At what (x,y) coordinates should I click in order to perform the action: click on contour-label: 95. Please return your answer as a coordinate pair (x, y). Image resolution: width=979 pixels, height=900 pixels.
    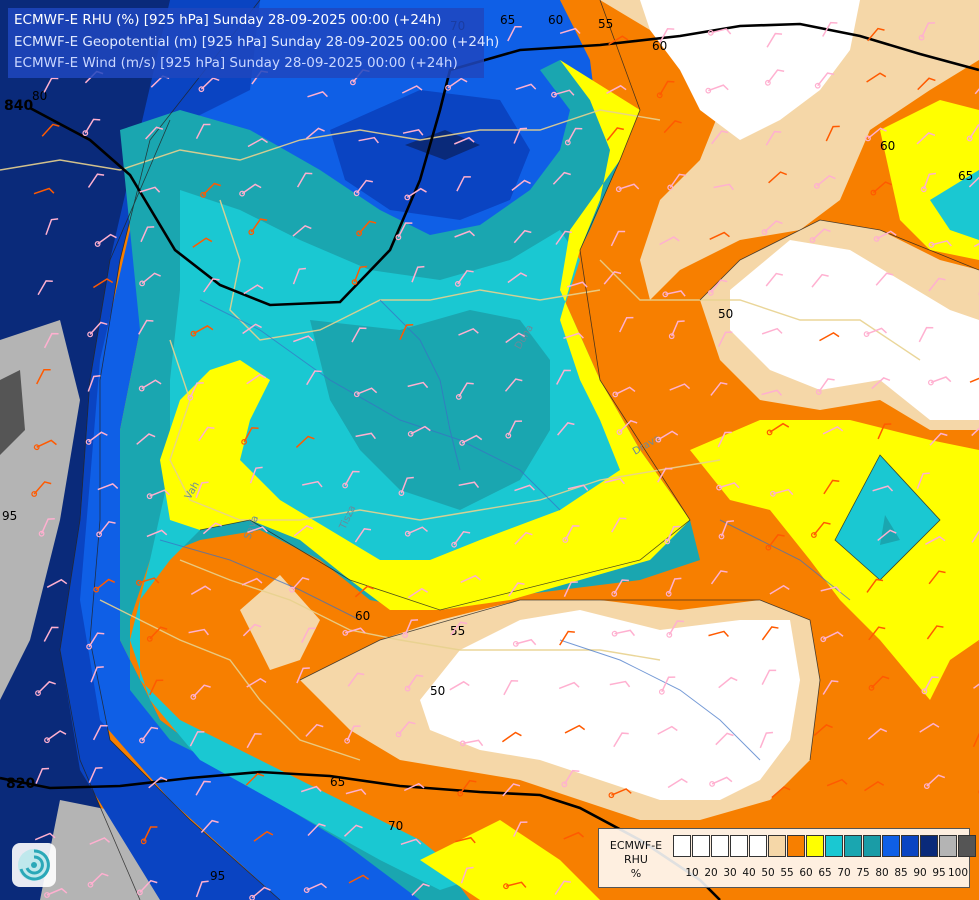
    Looking at the image, I should click on (9, 516).